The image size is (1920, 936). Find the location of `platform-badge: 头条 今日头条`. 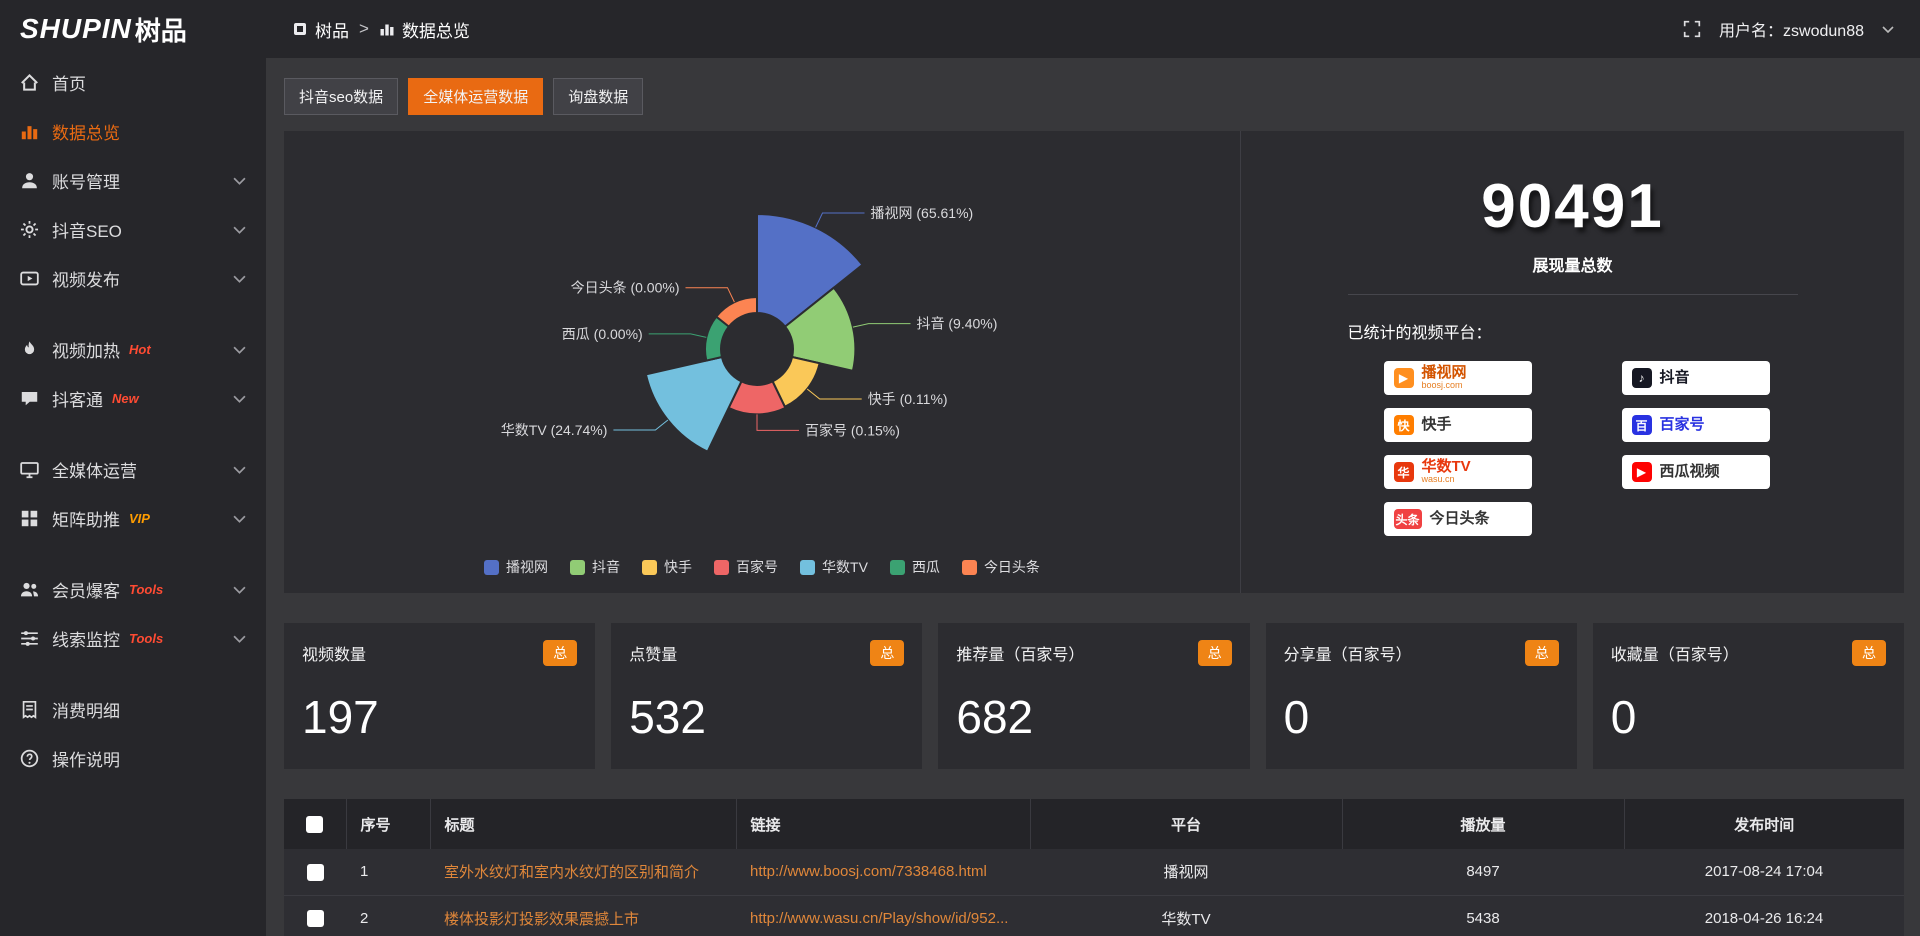

platform-badge: 头条 今日头条 is located at coordinates (1457, 519).